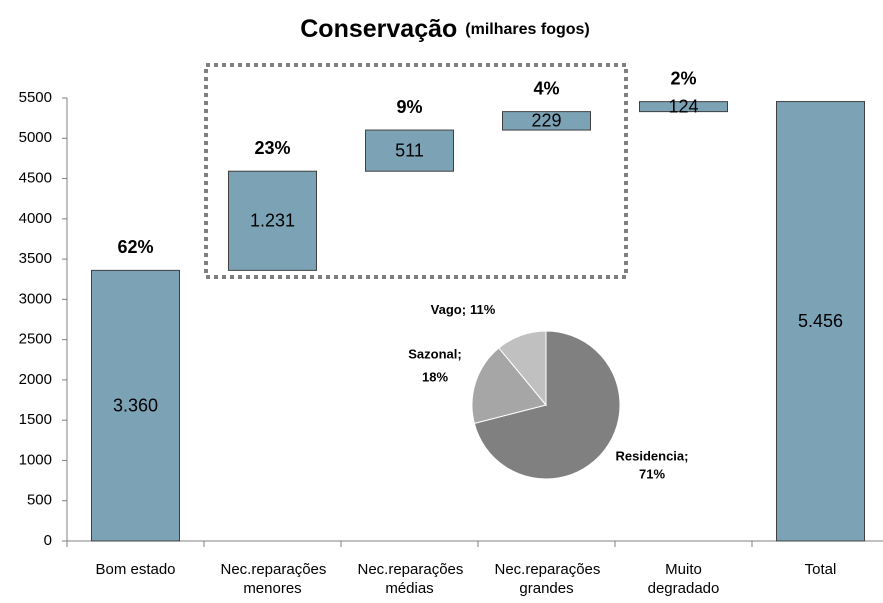 This screenshot has width=883, height=603. Describe the element at coordinates (35, 298) in the screenshot. I see `y-tick-label: 3000` at that location.